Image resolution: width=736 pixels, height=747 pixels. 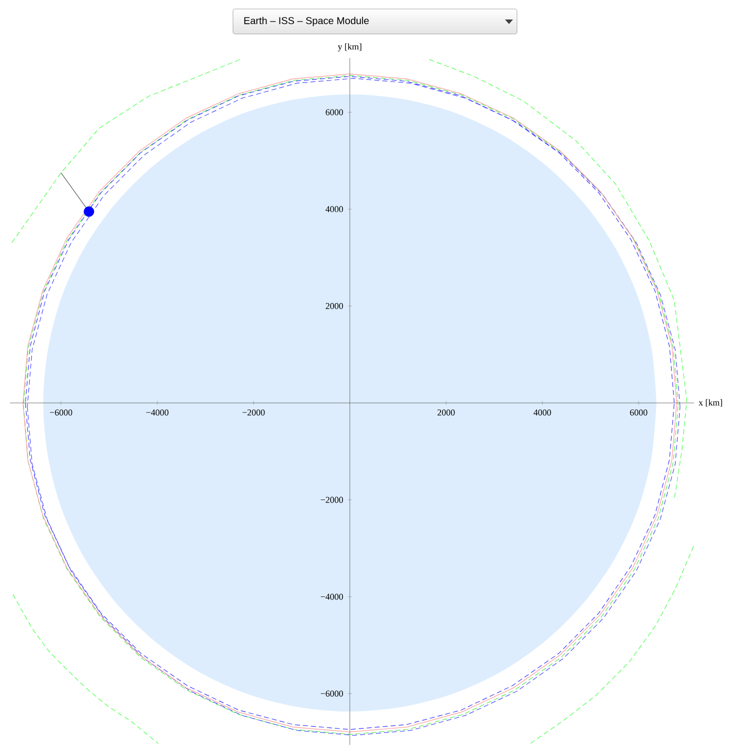 What do you see at coordinates (334, 209) in the screenshot?
I see `y-tick-label: 4000` at bounding box center [334, 209].